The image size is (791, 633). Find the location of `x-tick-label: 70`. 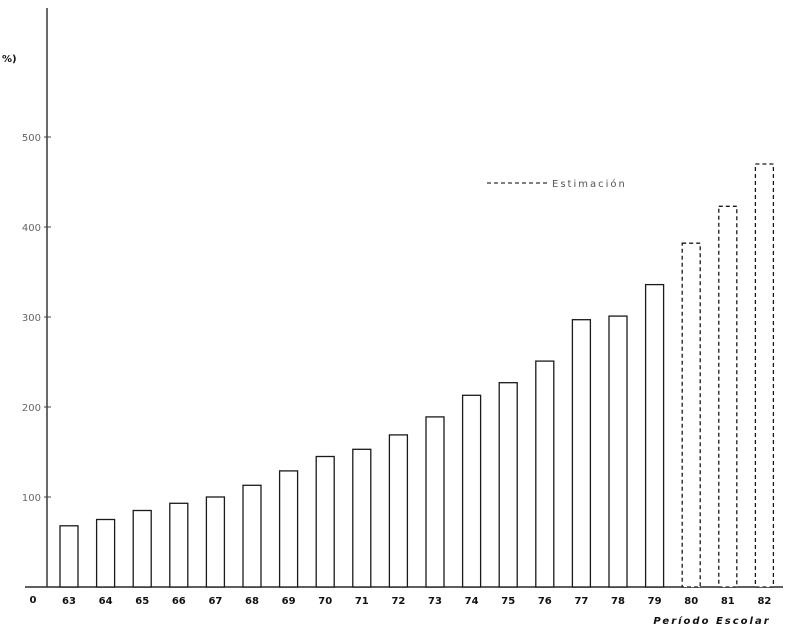

x-tick-label: 70 is located at coordinates (325, 601).